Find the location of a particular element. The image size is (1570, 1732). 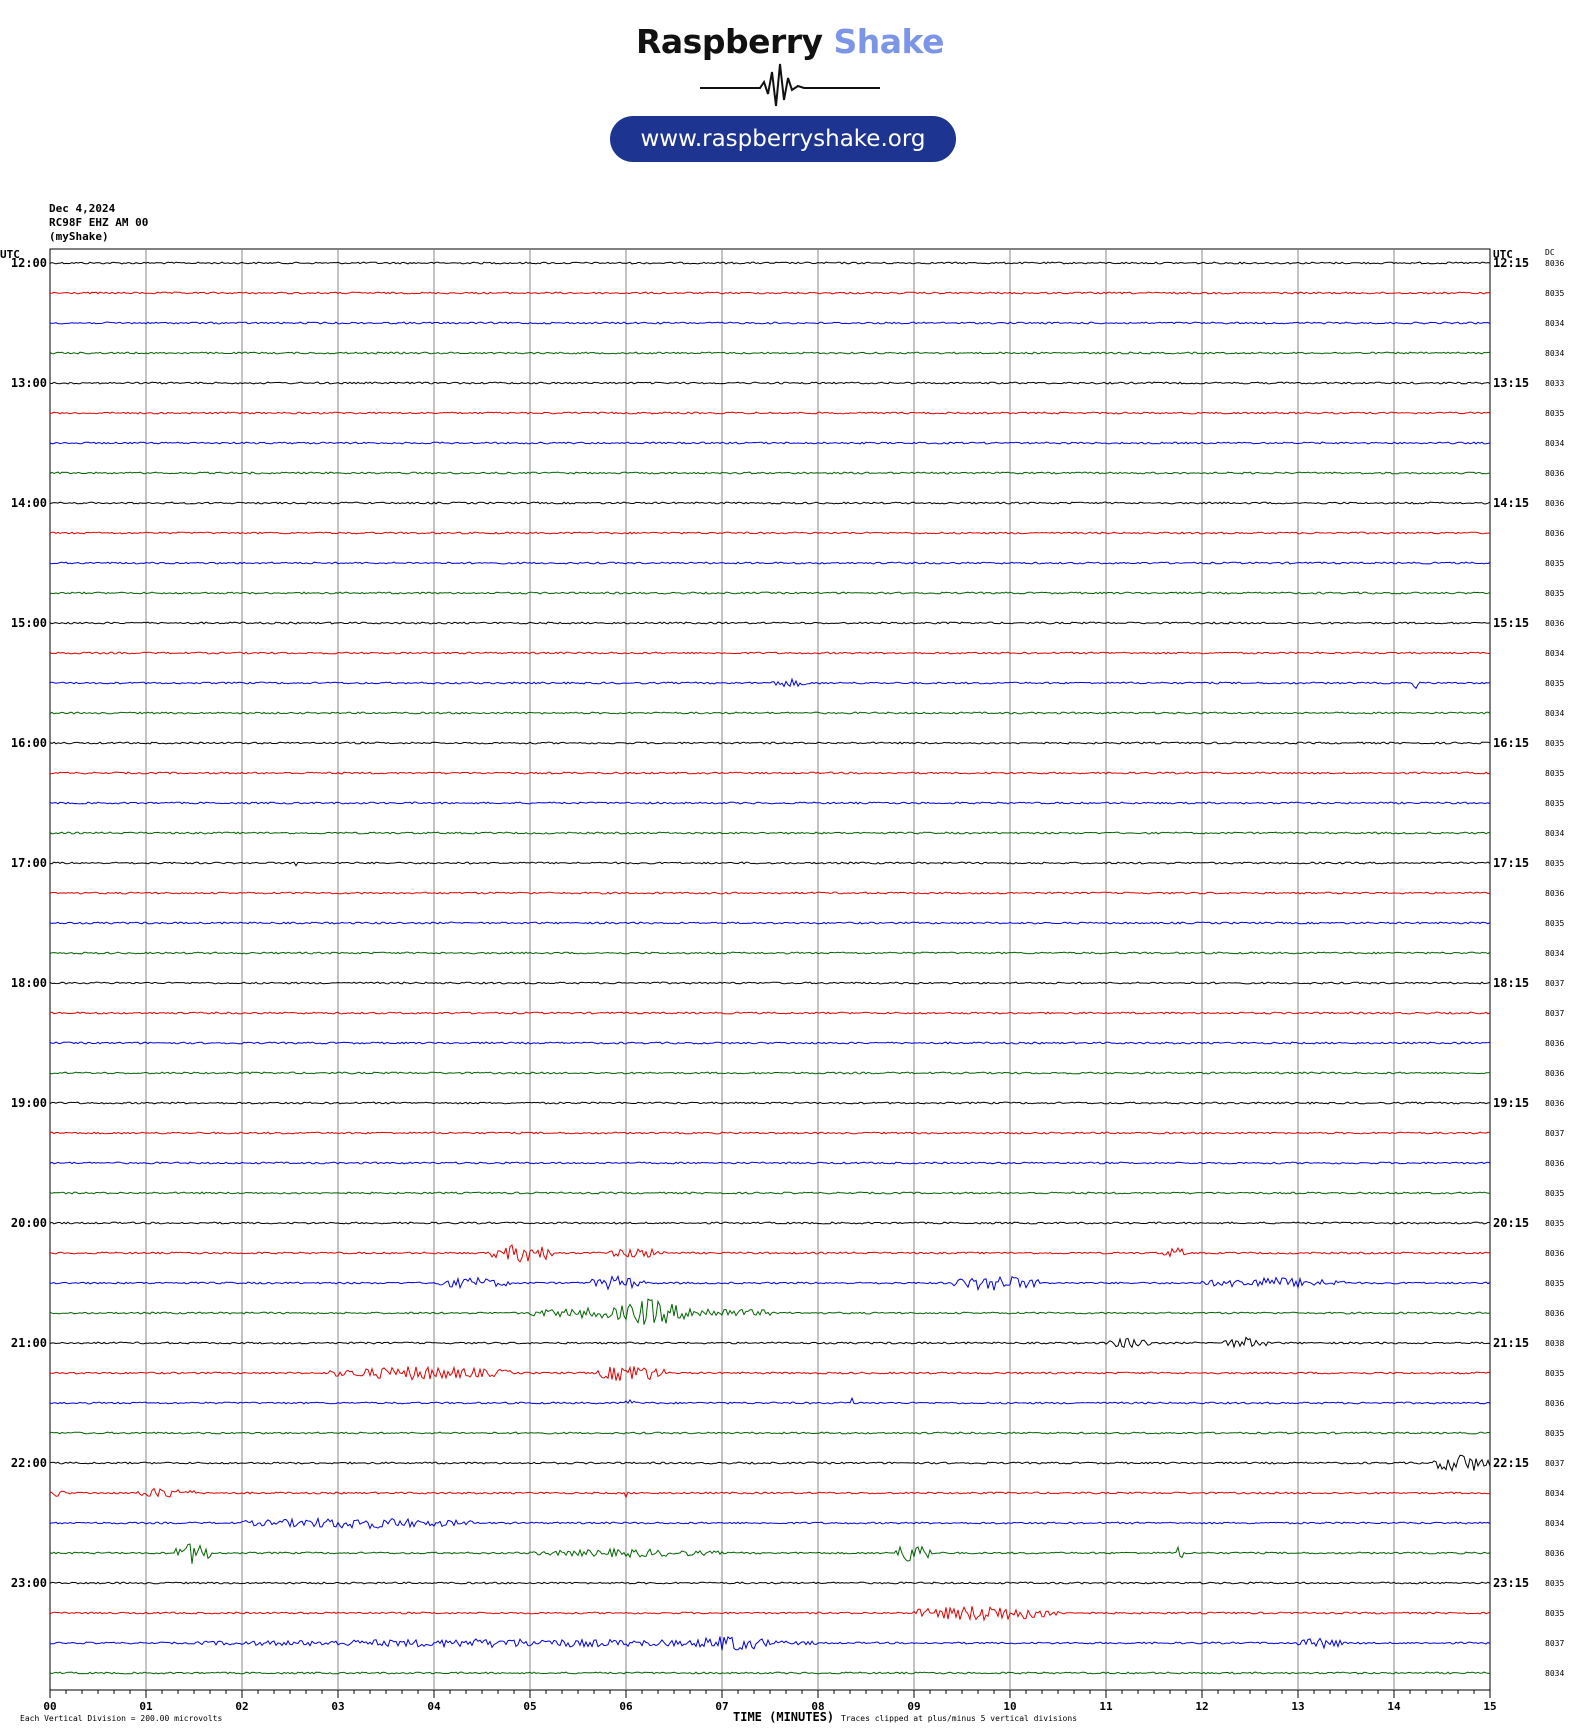

data-source: (myShake) is located at coordinates (79, 236).